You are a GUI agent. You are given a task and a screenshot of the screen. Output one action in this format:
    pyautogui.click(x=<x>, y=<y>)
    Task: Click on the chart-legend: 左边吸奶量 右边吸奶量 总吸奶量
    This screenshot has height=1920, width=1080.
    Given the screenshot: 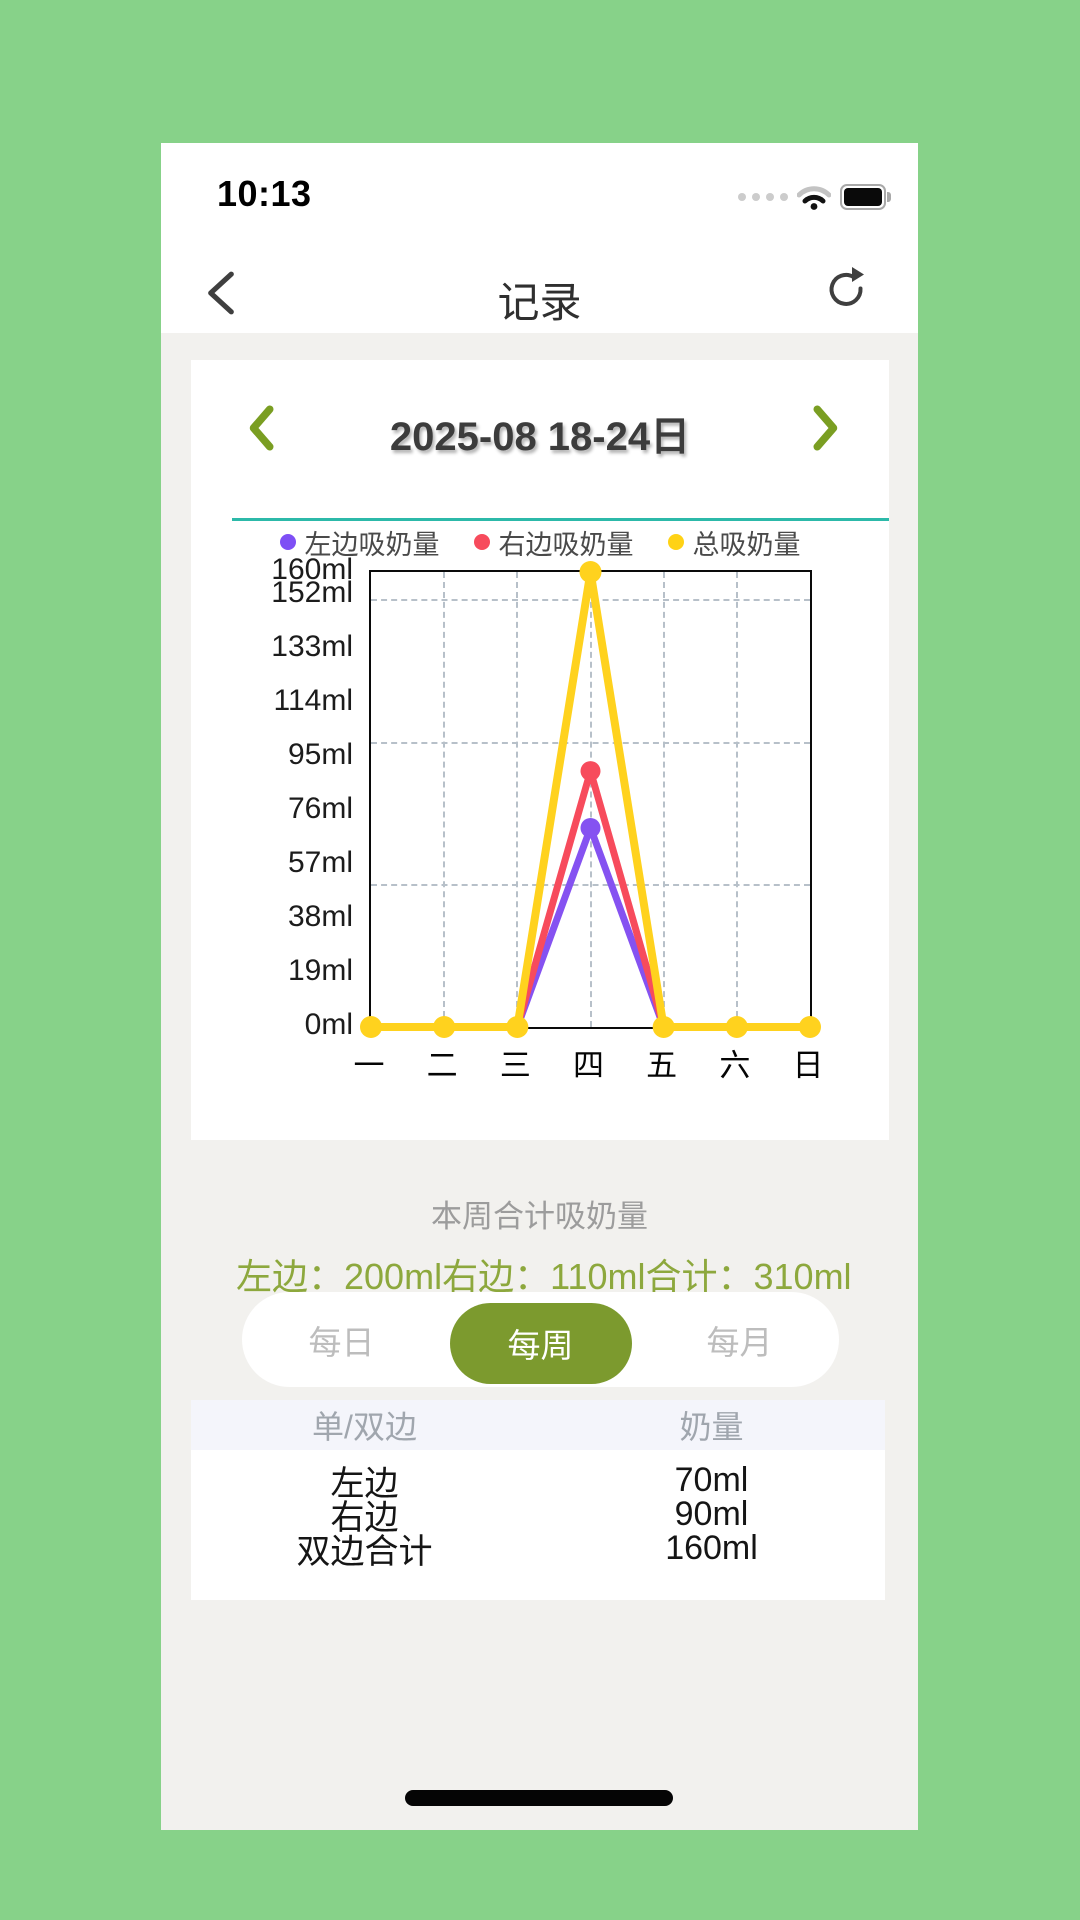 What is the action you would take?
    pyautogui.click(x=540, y=542)
    